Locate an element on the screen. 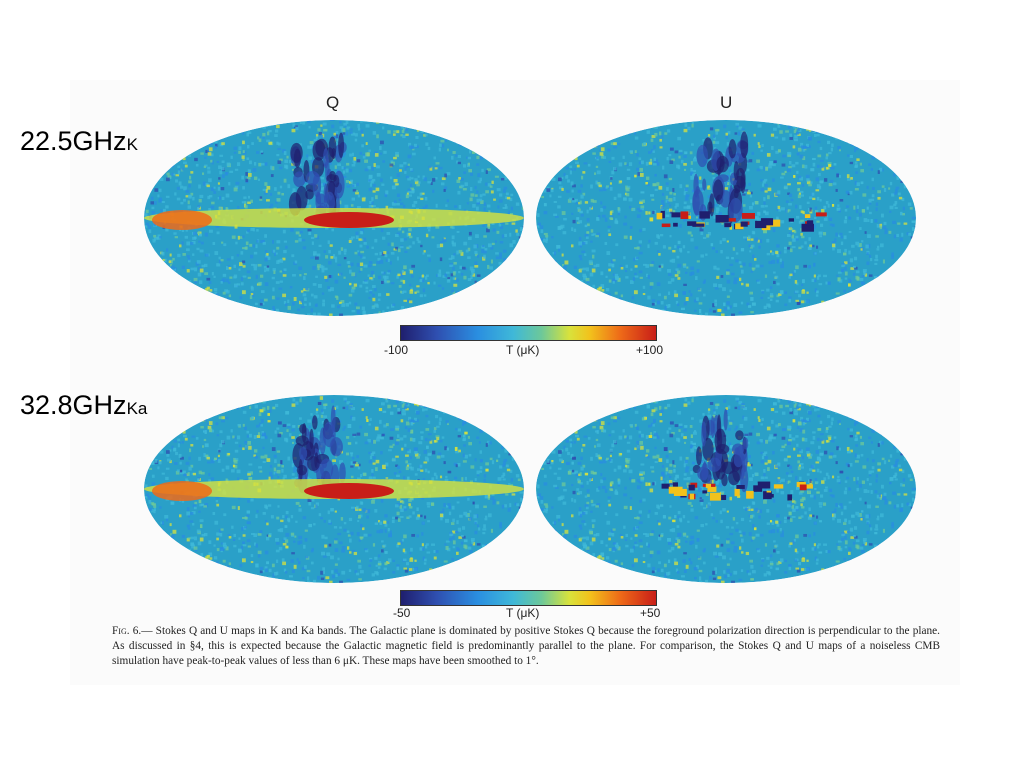  map-feature is located at coordinates (301, 198).